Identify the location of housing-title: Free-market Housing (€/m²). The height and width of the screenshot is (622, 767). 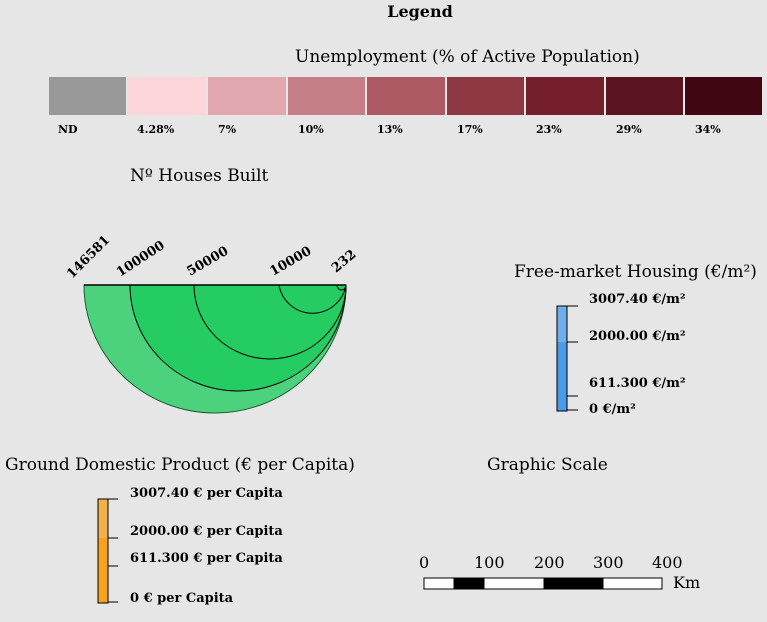
(635, 272).